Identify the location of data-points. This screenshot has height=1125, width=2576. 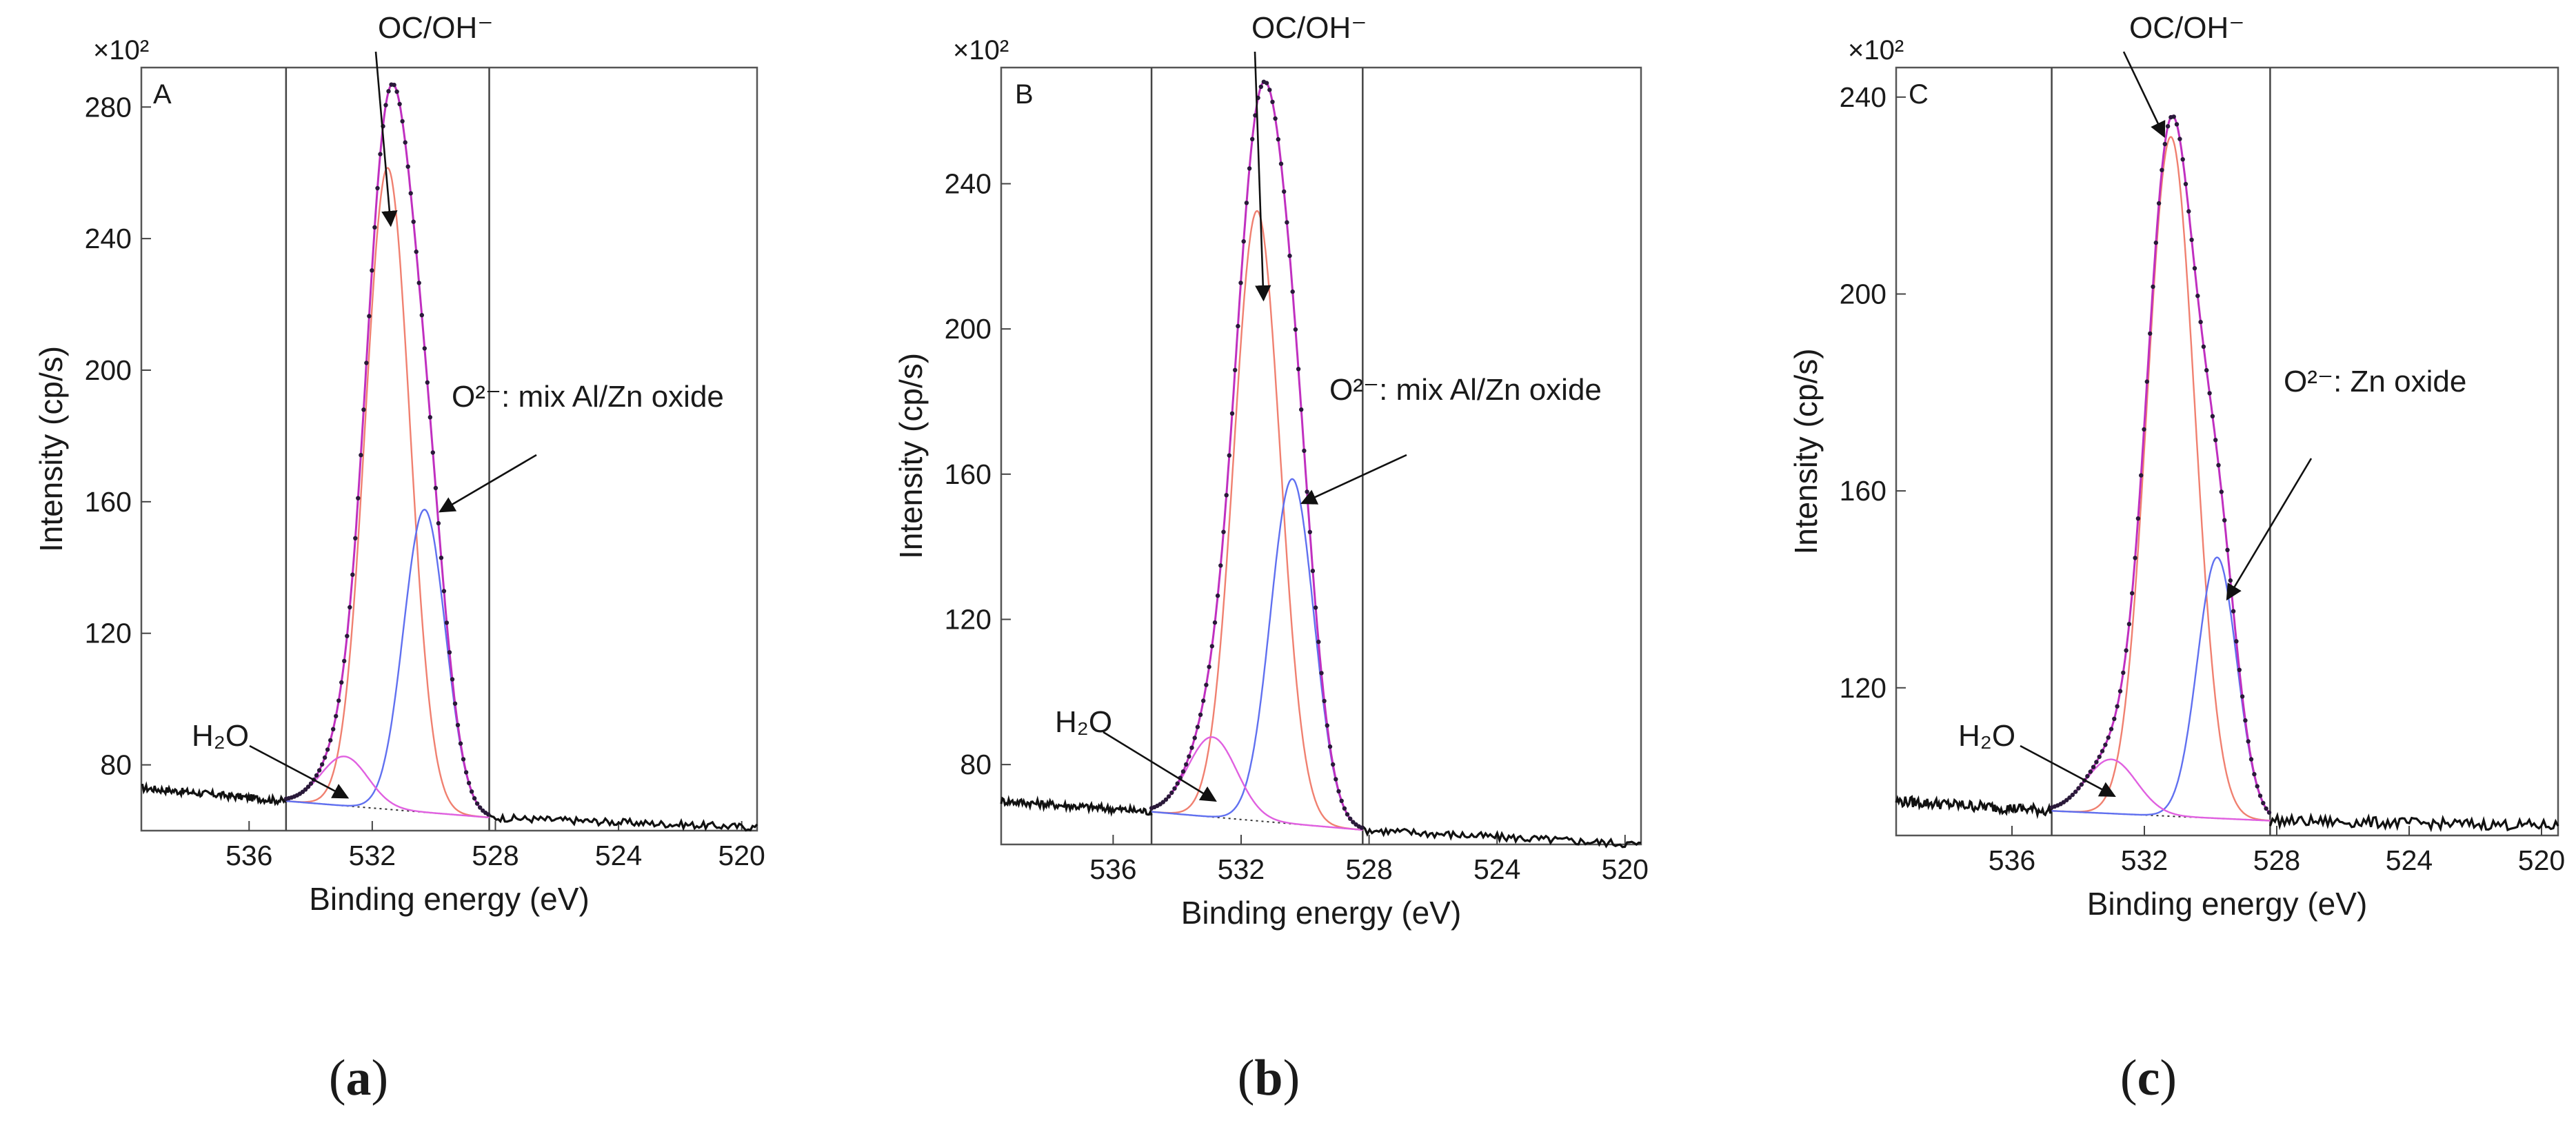
(387, 450).